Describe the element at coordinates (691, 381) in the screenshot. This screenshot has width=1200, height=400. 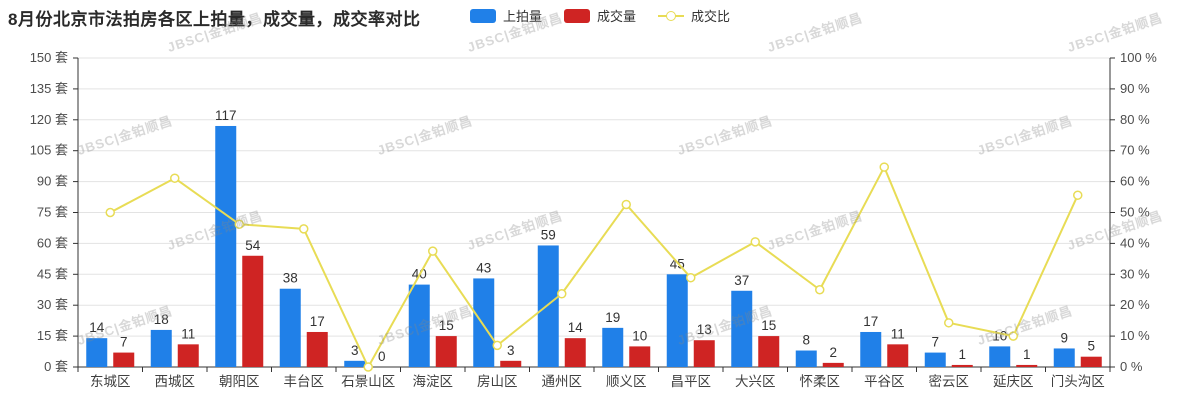
I see `x-axis-label: 昌平区` at that location.